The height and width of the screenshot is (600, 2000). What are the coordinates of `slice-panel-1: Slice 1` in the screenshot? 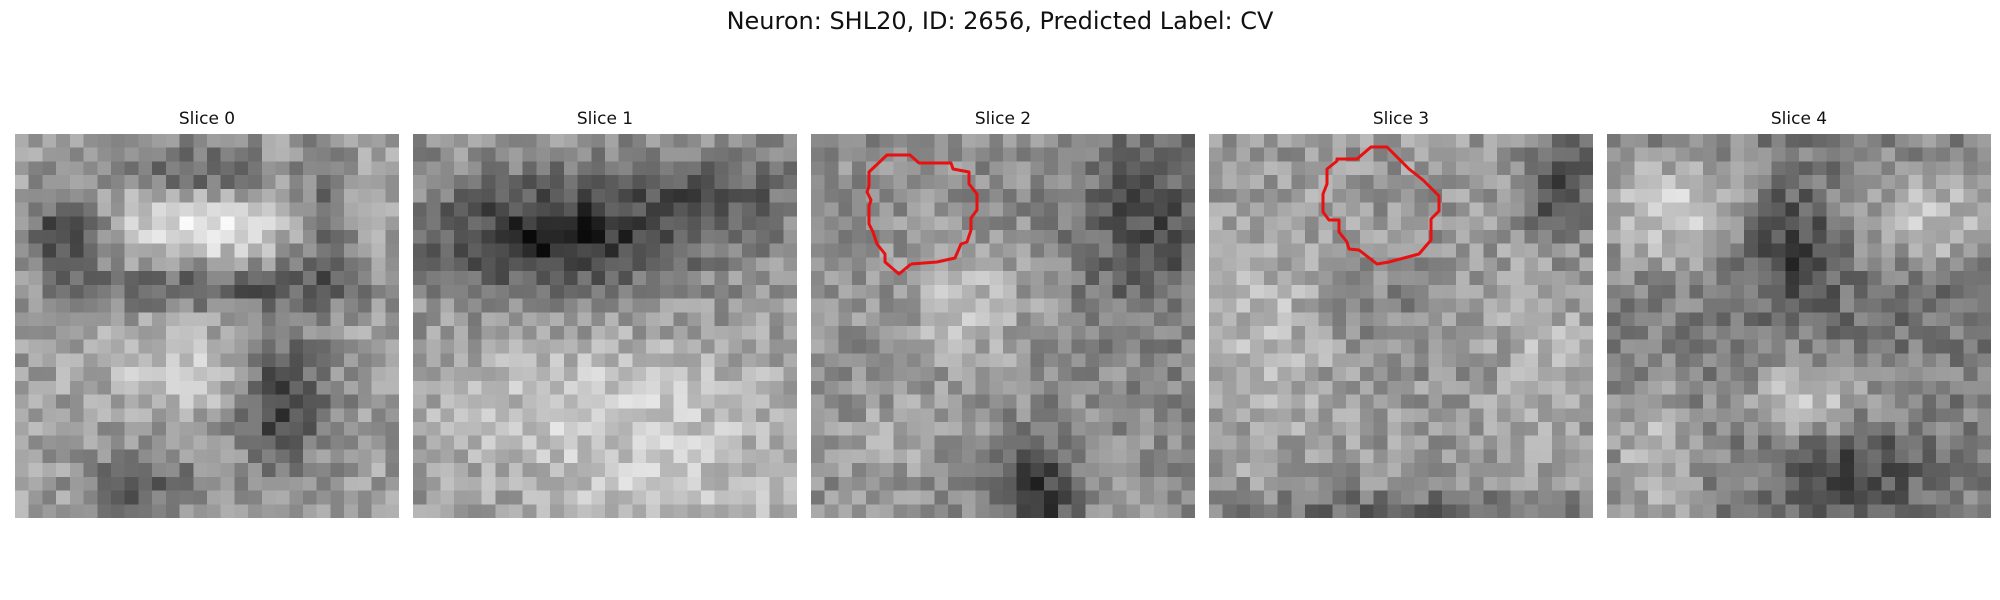 It's located at (605, 311).